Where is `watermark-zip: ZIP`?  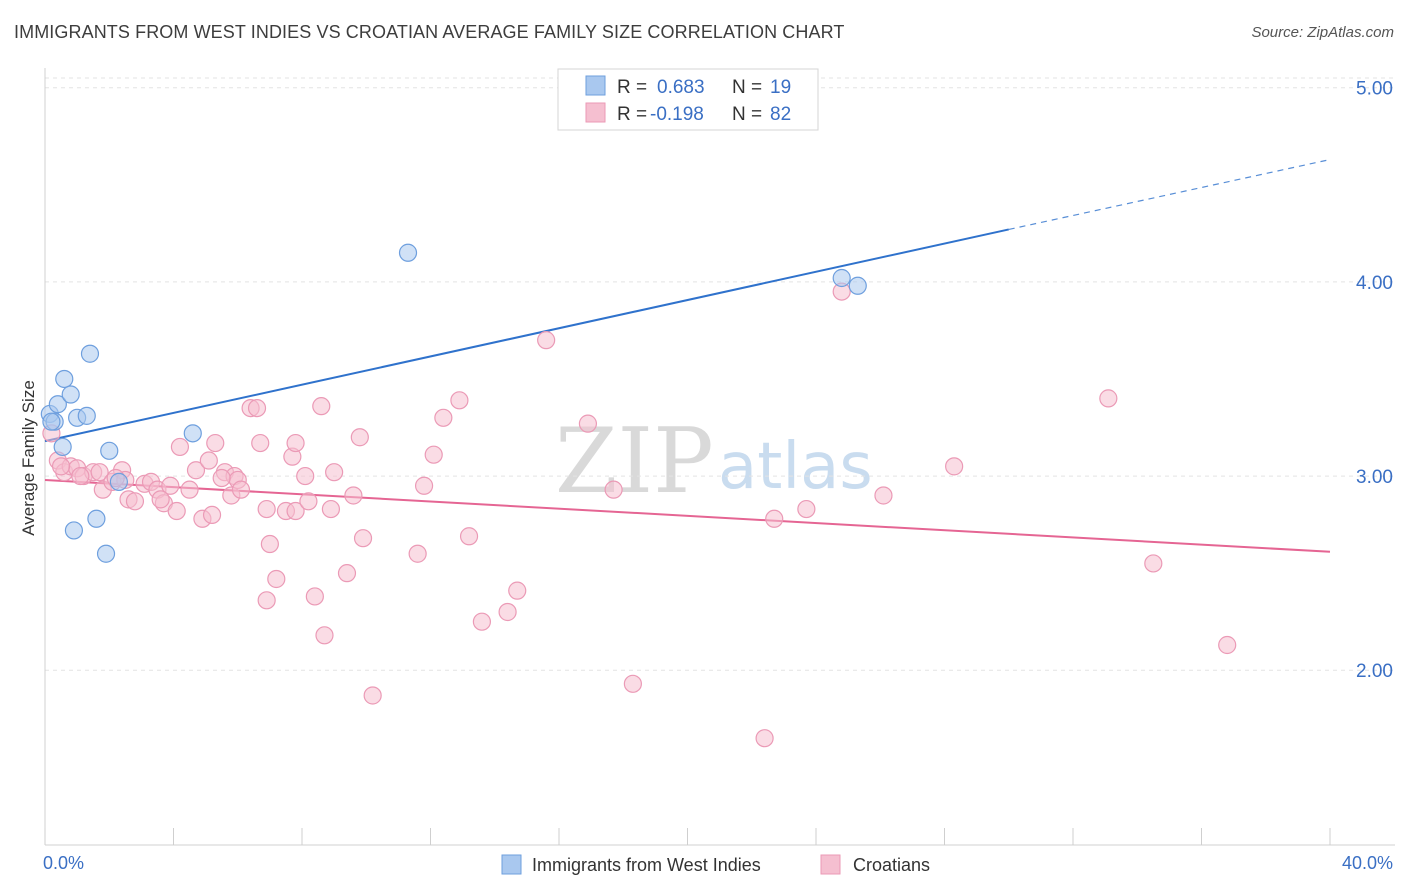
watermark-zip: ZIP is located at coordinates (634, 461).